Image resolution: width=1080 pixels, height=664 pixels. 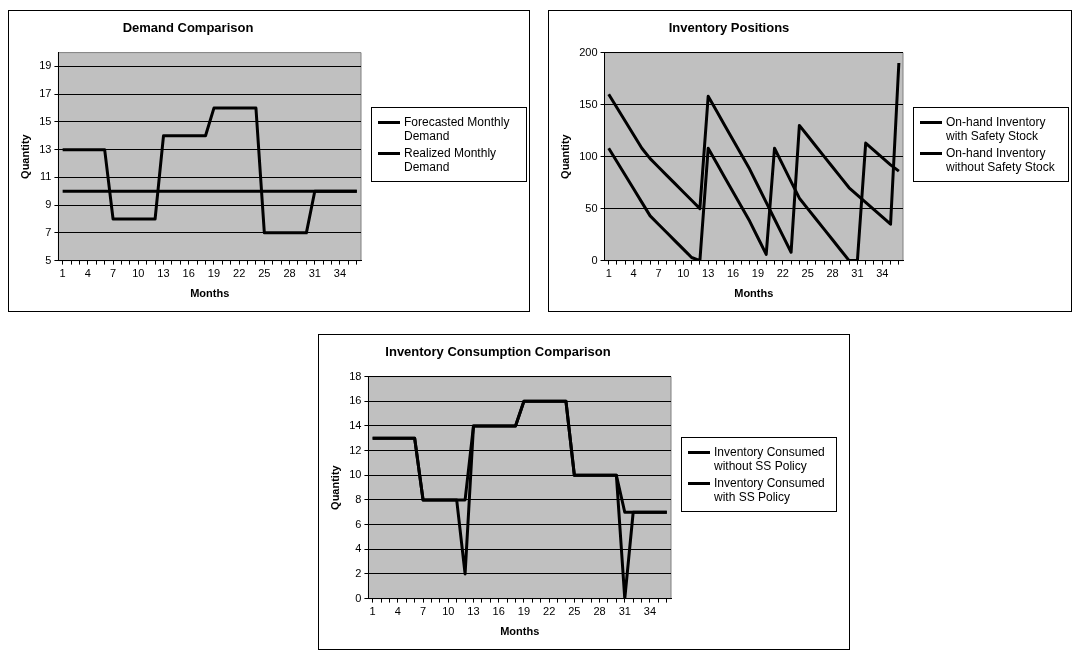 I want to click on legend-label: On-hand Inventory with Safety Stock, so click(x=996, y=129).